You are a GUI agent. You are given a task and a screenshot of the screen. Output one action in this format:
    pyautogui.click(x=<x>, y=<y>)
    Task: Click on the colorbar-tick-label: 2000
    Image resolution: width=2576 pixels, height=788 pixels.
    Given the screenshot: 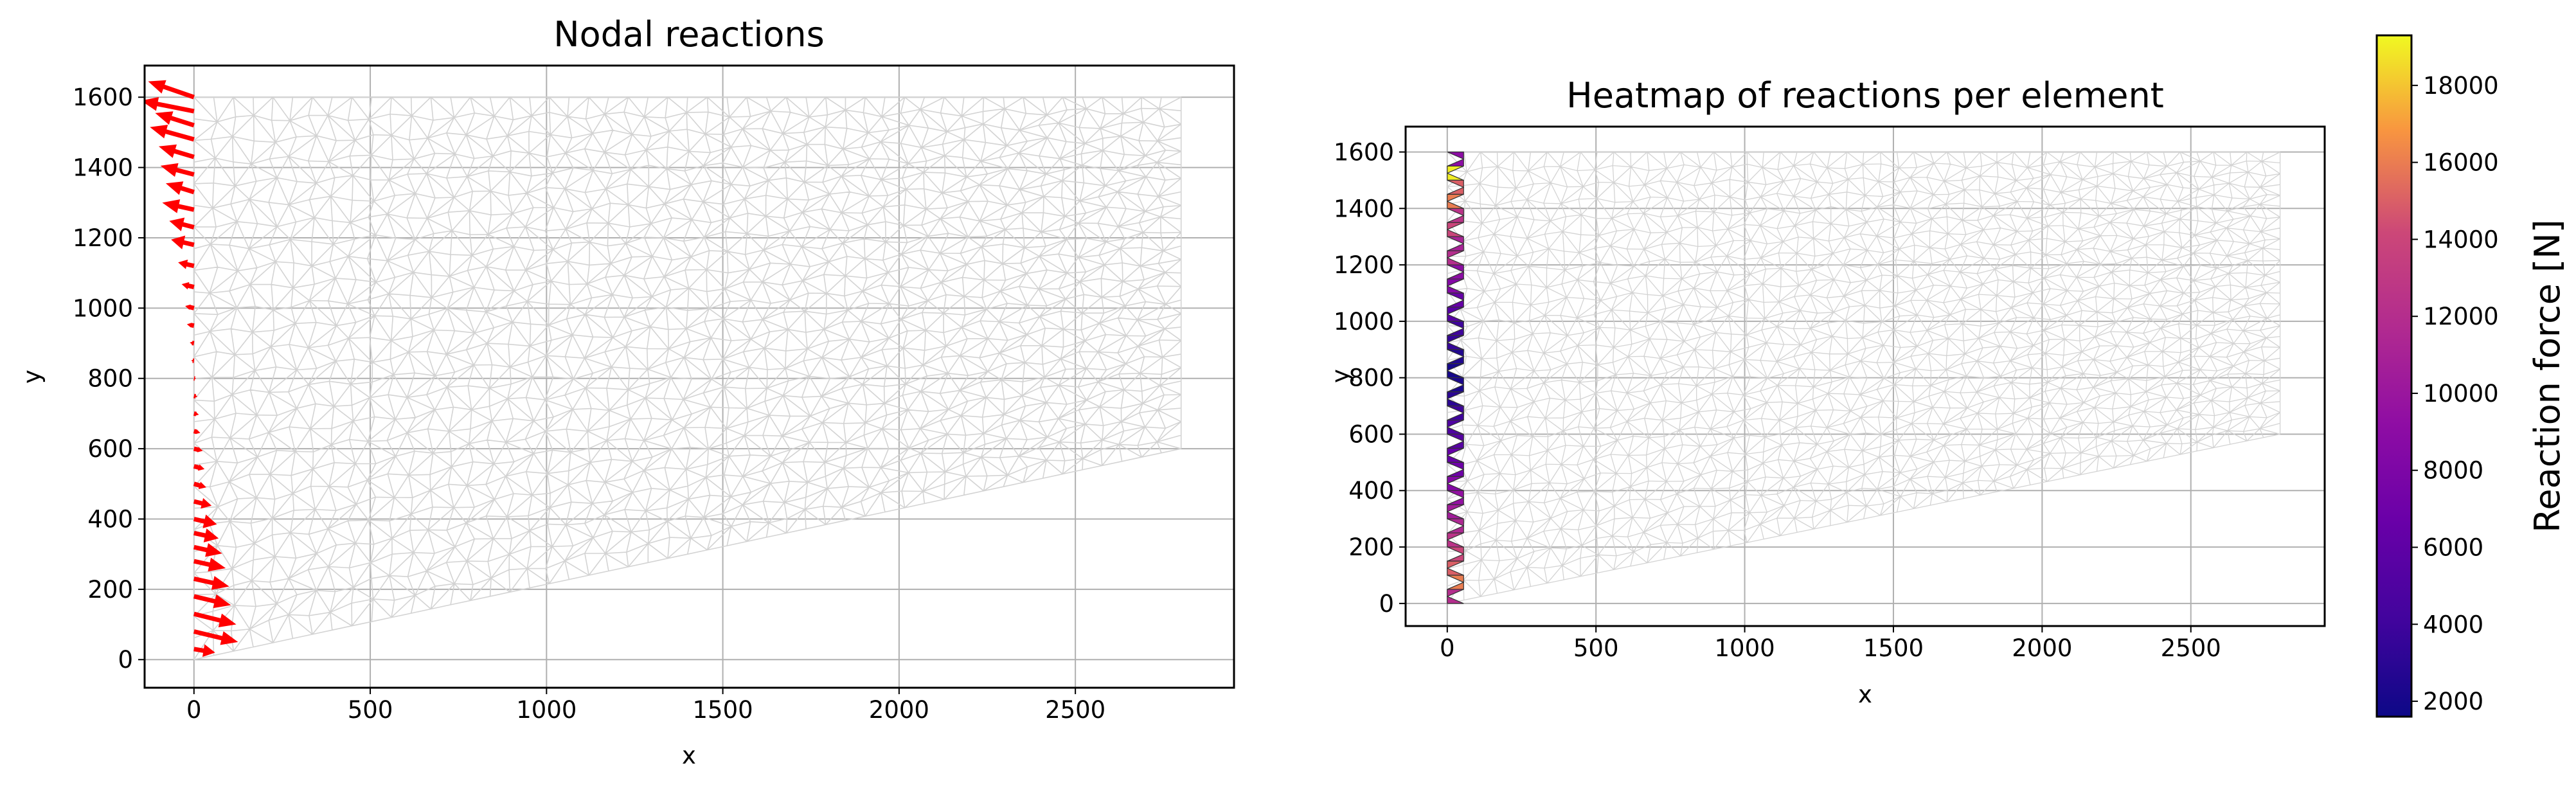 What is the action you would take?
    pyautogui.click(x=2453, y=702)
    